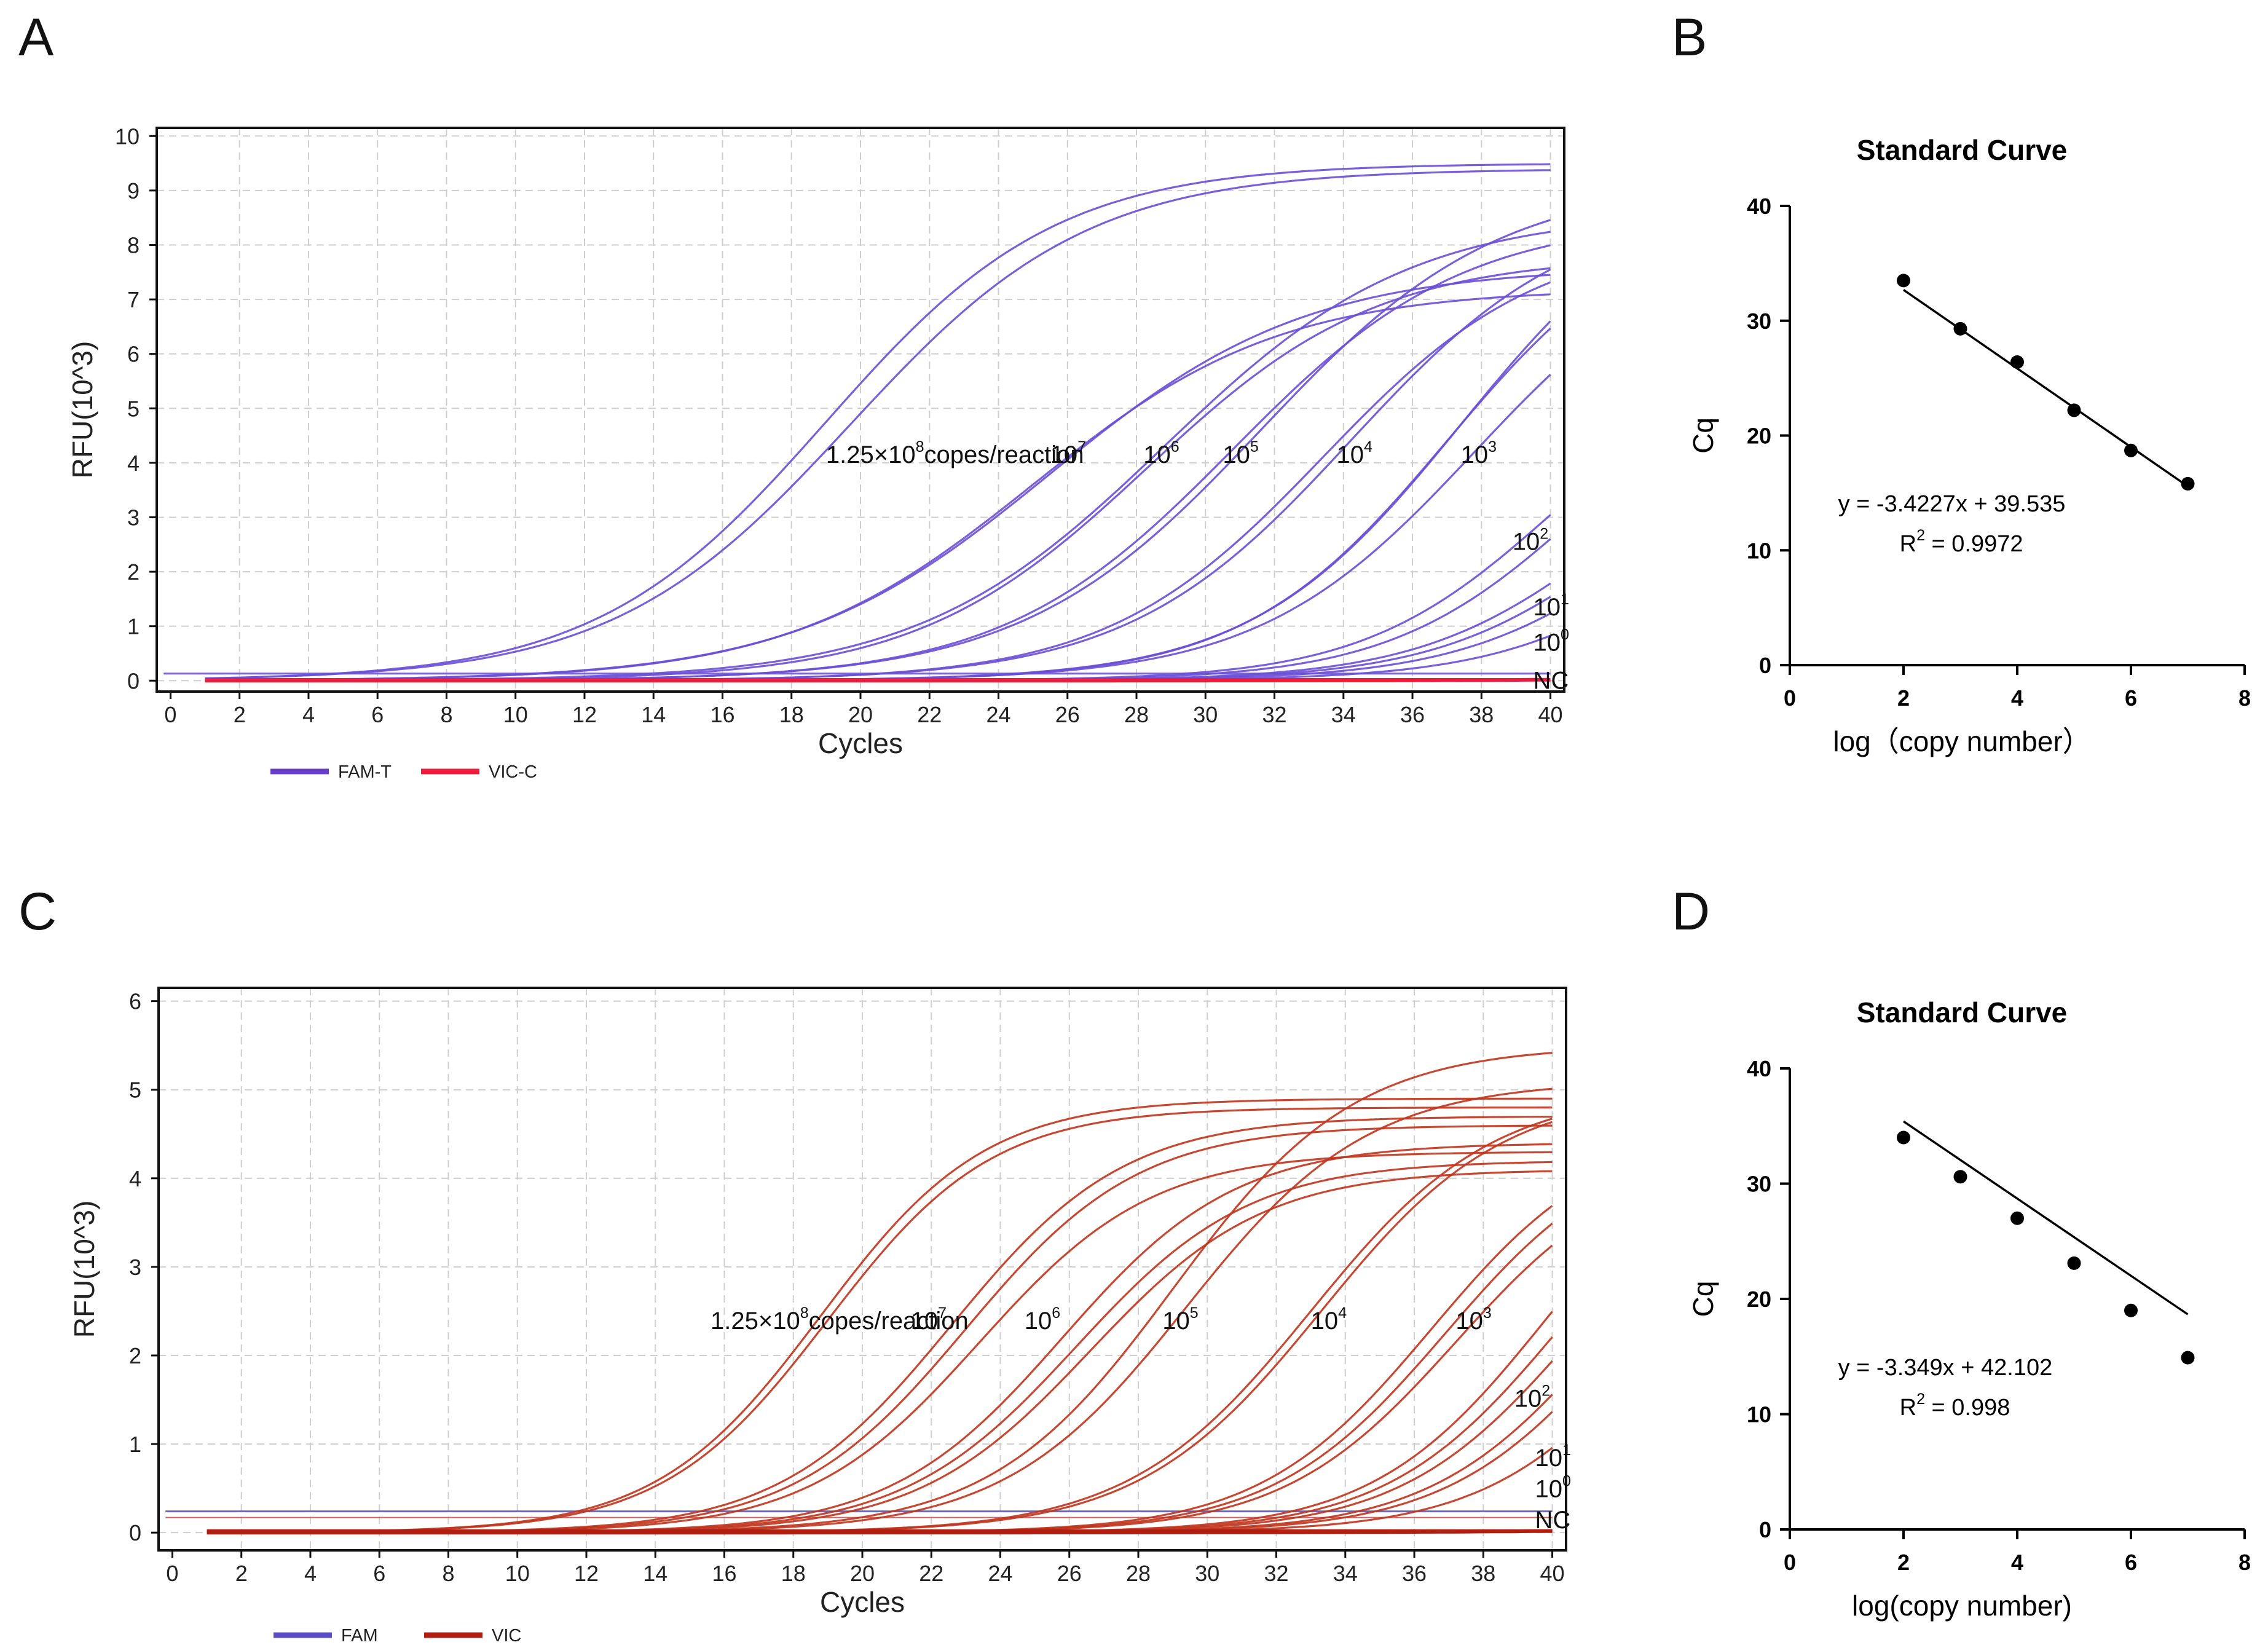 Image resolution: width=2268 pixels, height=1645 pixels. What do you see at coordinates (793, 1573) in the screenshot?
I see `x-tick-label: 18` at bounding box center [793, 1573].